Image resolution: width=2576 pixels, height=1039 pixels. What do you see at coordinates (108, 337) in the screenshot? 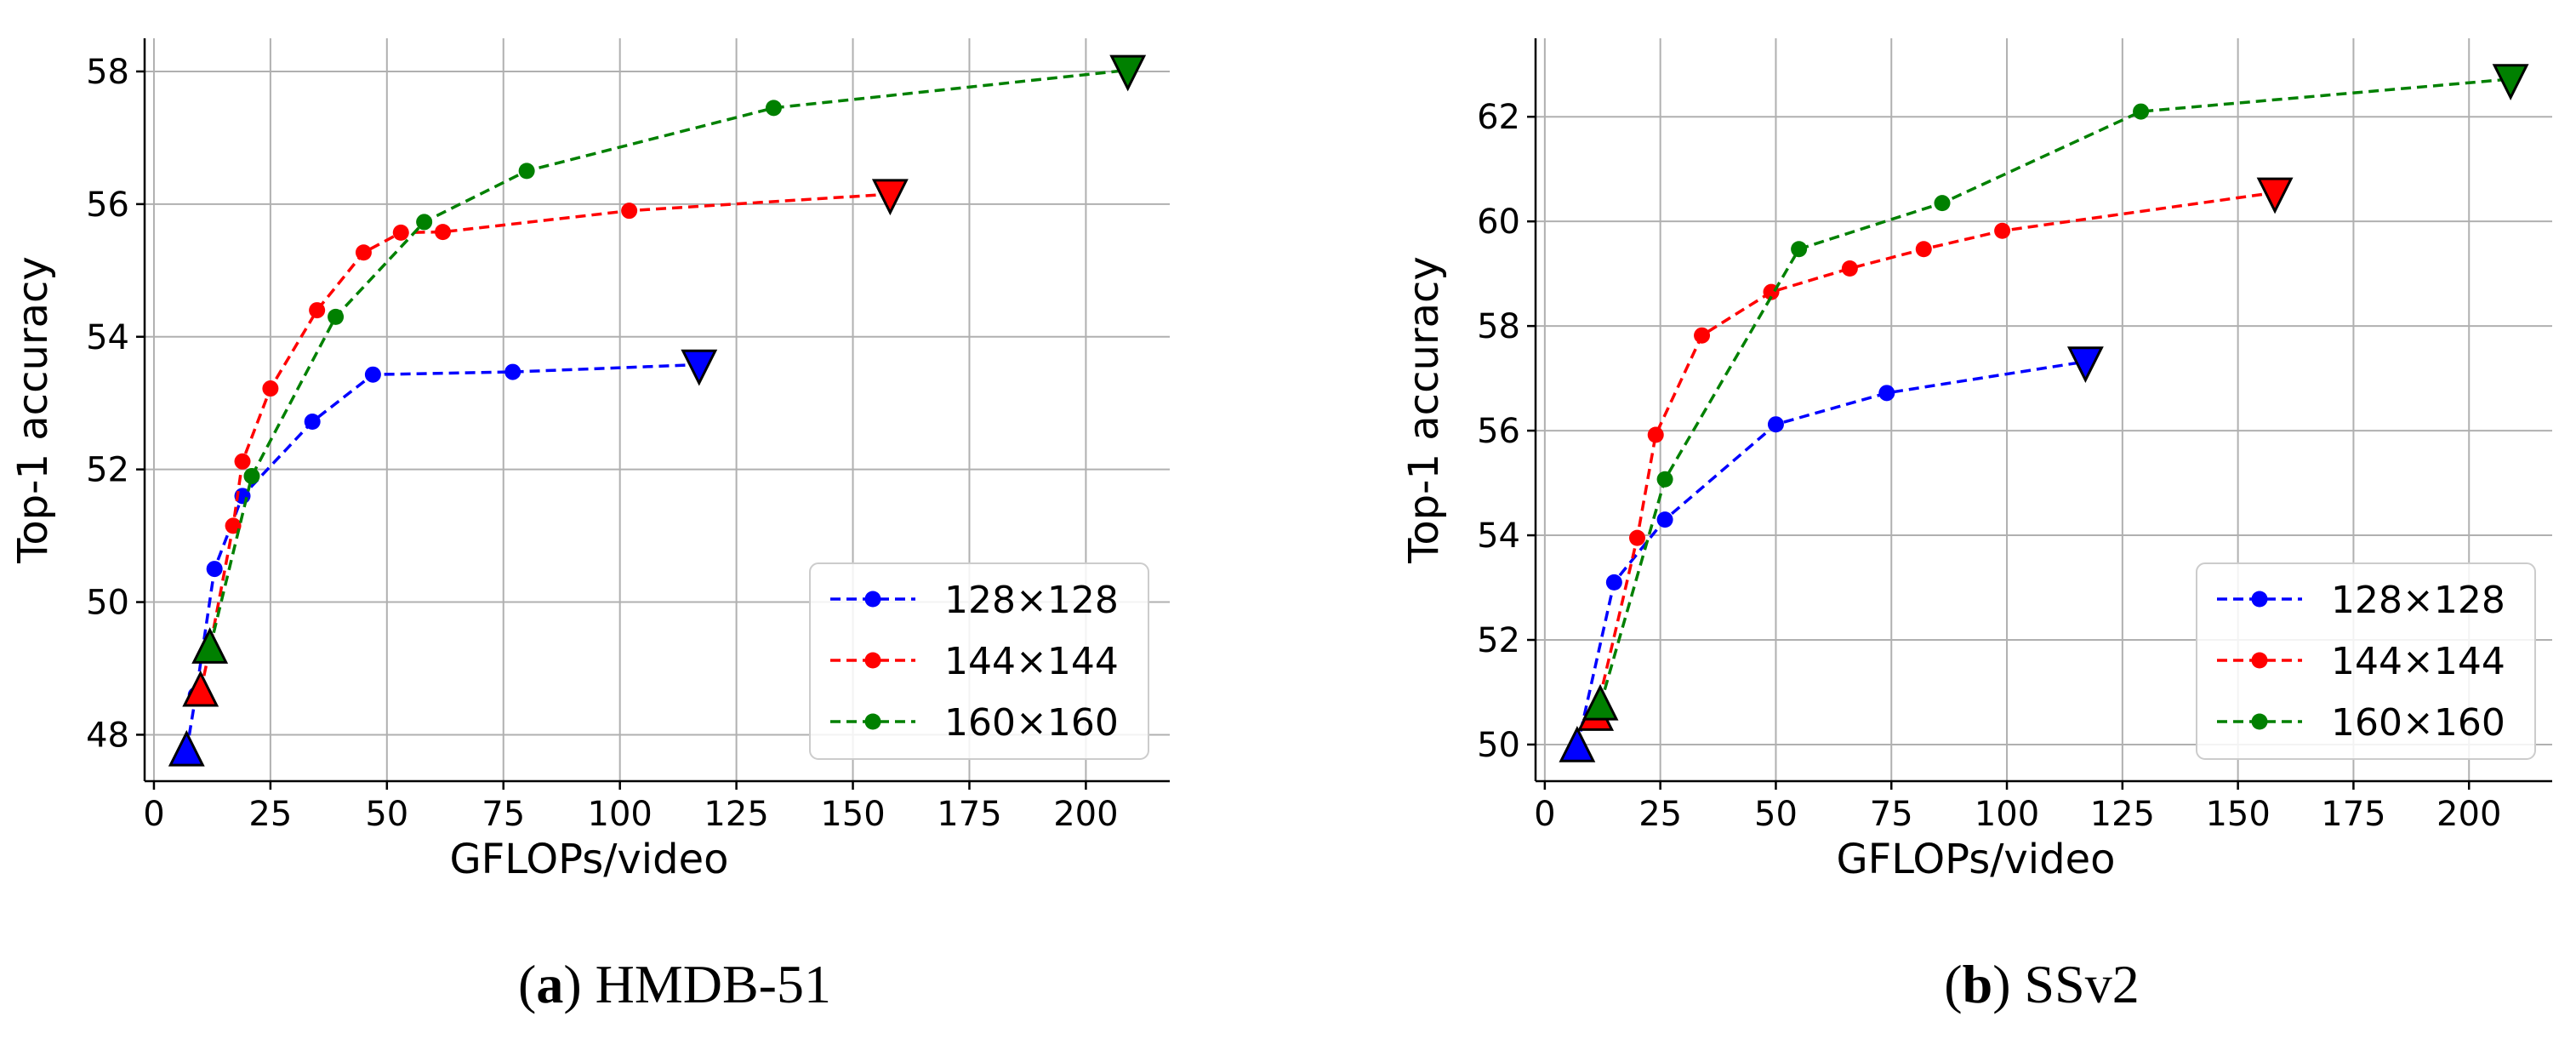
I see `y-tick-label: 54` at bounding box center [108, 337].